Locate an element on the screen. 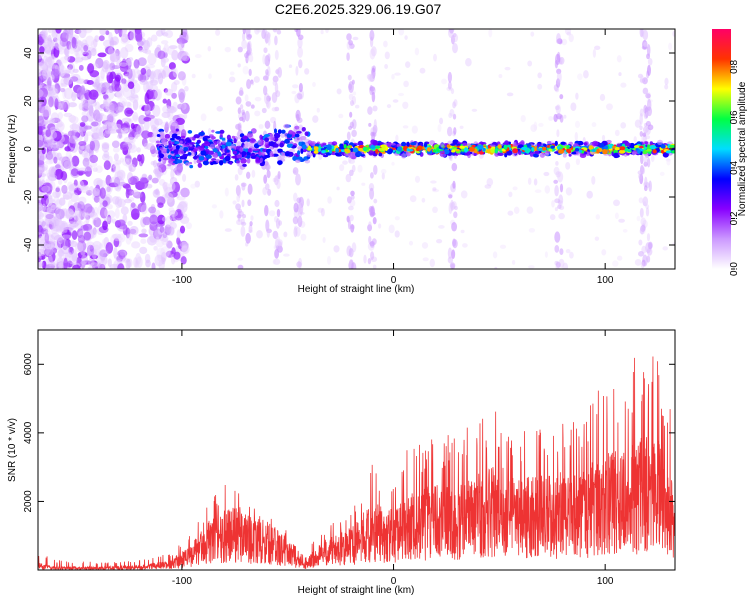 The image size is (750, 600). colorbar-tick-label: 0.4 is located at coordinates (734, 168).